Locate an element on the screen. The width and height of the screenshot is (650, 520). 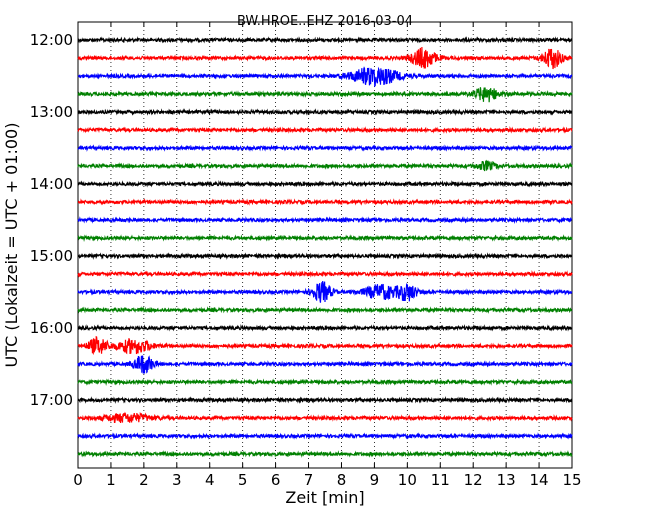
x-tick-label: 9 is located at coordinates (375, 480).